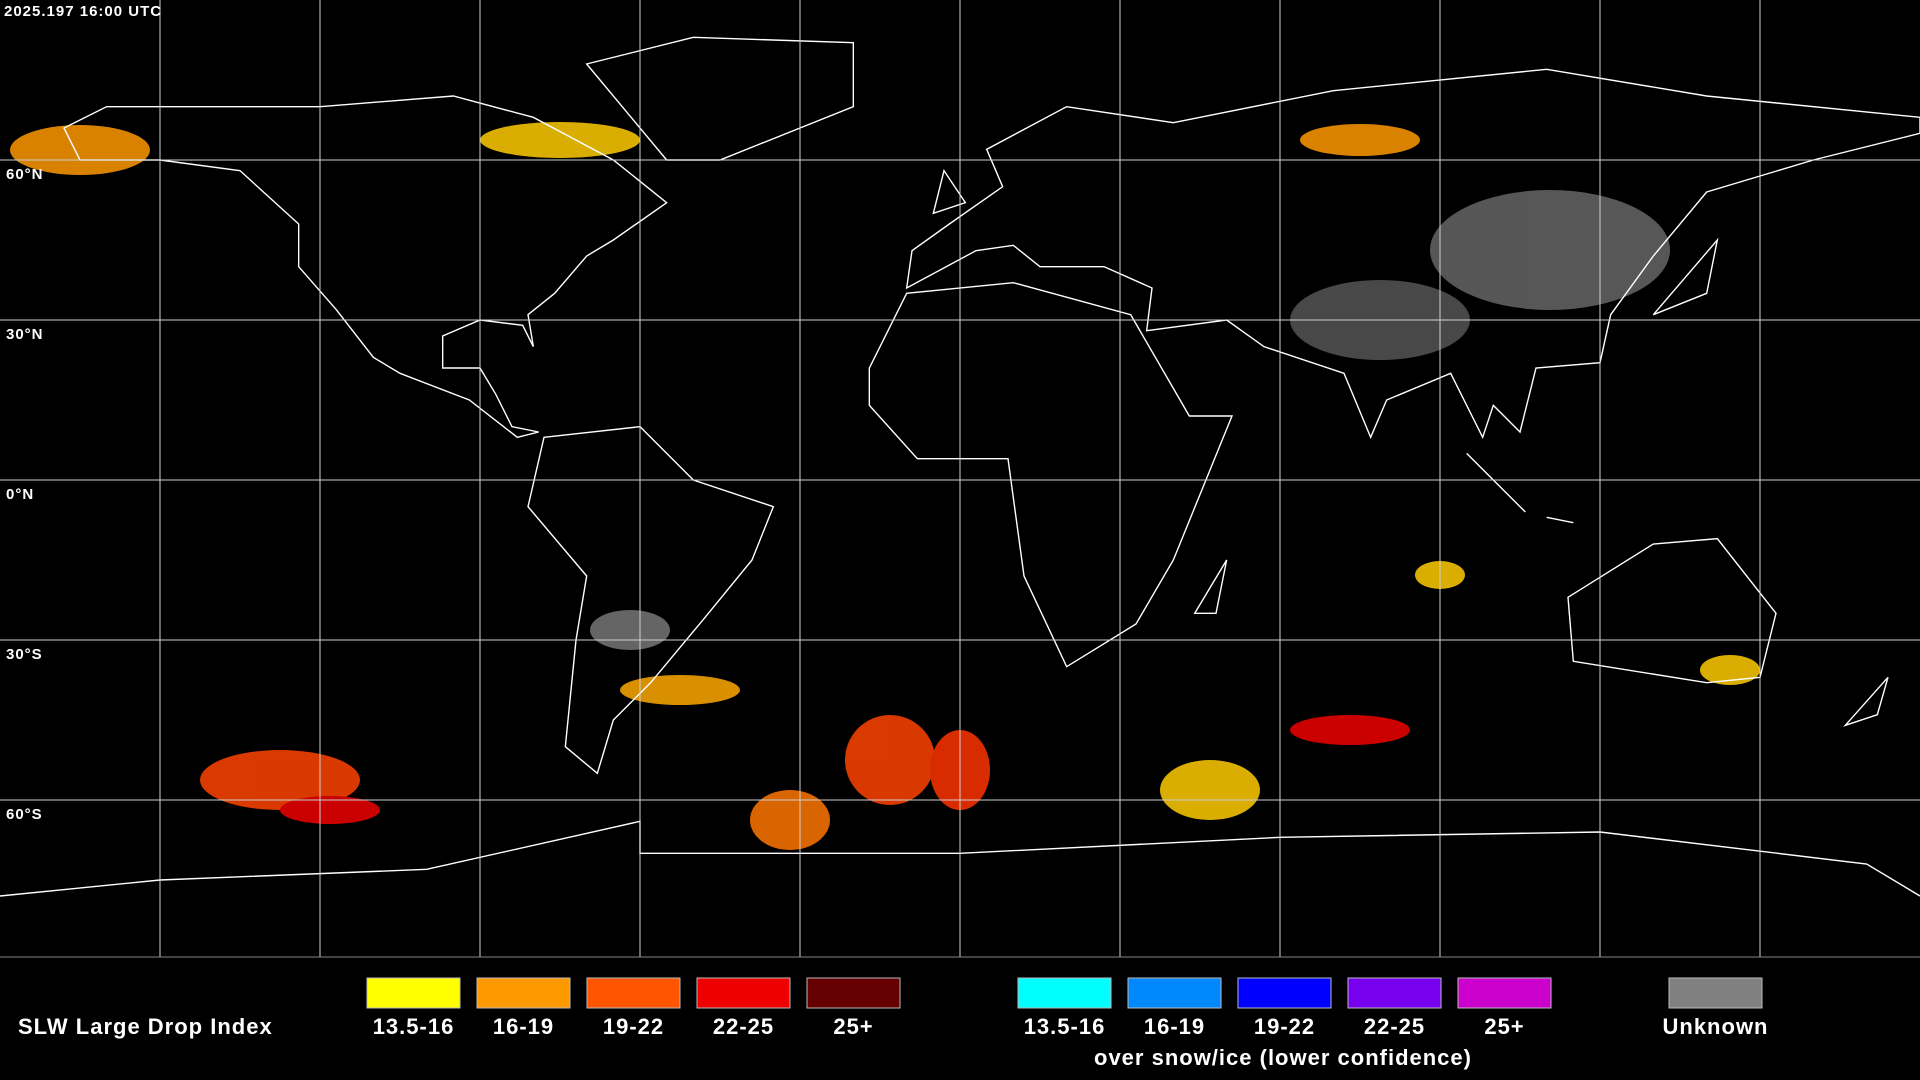 This screenshot has width=1920, height=1080. Describe the element at coordinates (25, 334) in the screenshot. I see `latitude-label: 30°N` at that location.